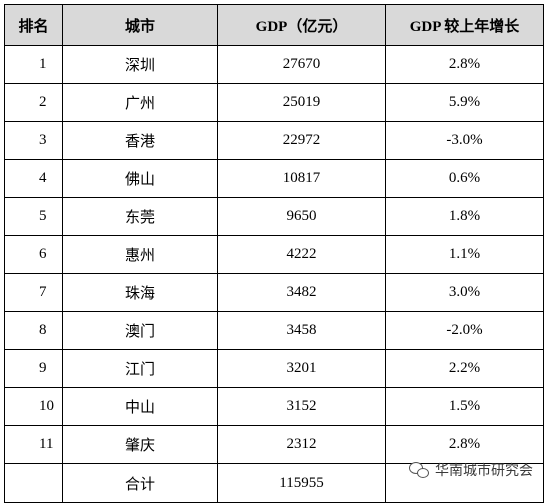 Image resolution: width=547 pixels, height=503 pixels. What do you see at coordinates (33, 483) in the screenshot?
I see `cell-rank` at bounding box center [33, 483].